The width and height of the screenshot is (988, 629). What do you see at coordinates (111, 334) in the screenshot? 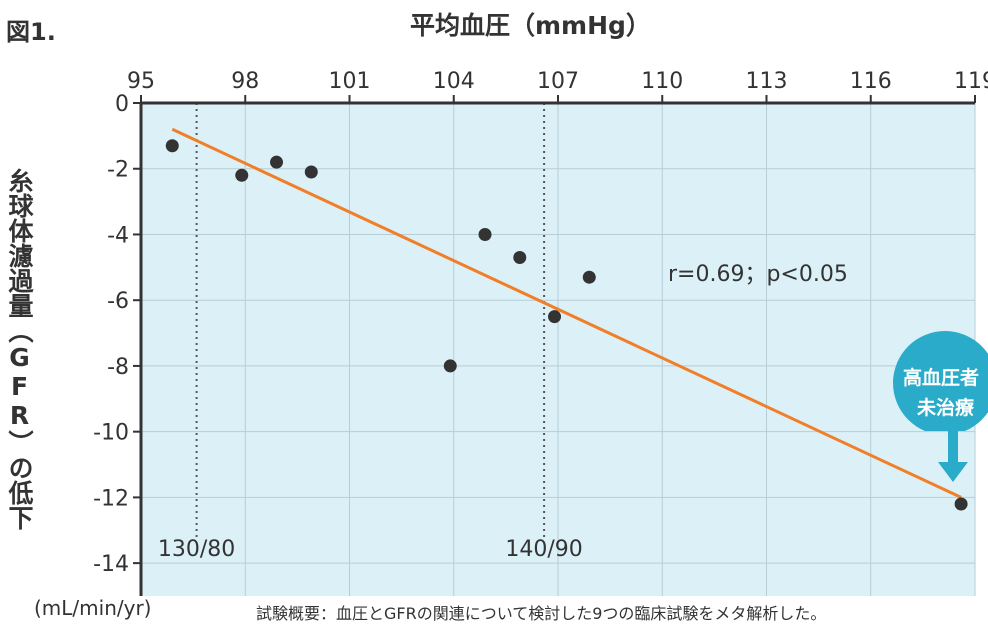
I see `y-tick-labels: 0 -2 -4 -6 -8 -10 -12 -14` at bounding box center [111, 334].